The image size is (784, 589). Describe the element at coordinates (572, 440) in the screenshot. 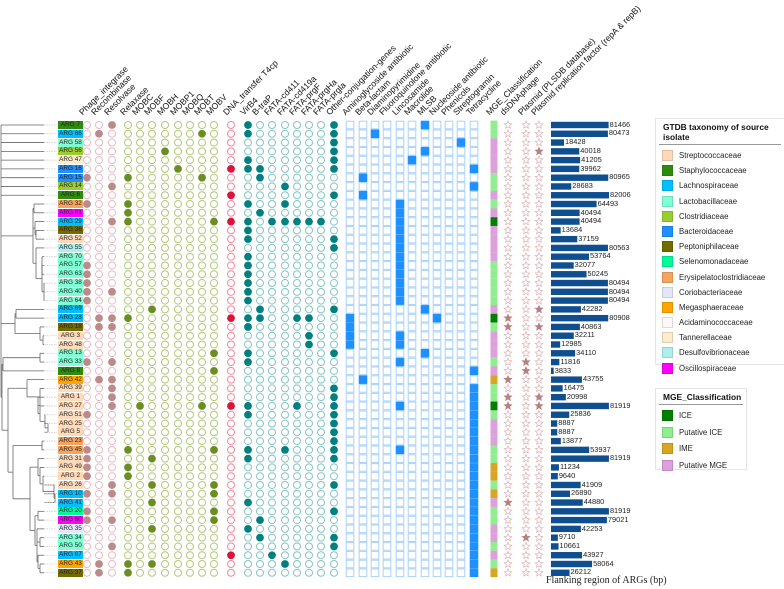

I see `flank-value: 13877` at that location.